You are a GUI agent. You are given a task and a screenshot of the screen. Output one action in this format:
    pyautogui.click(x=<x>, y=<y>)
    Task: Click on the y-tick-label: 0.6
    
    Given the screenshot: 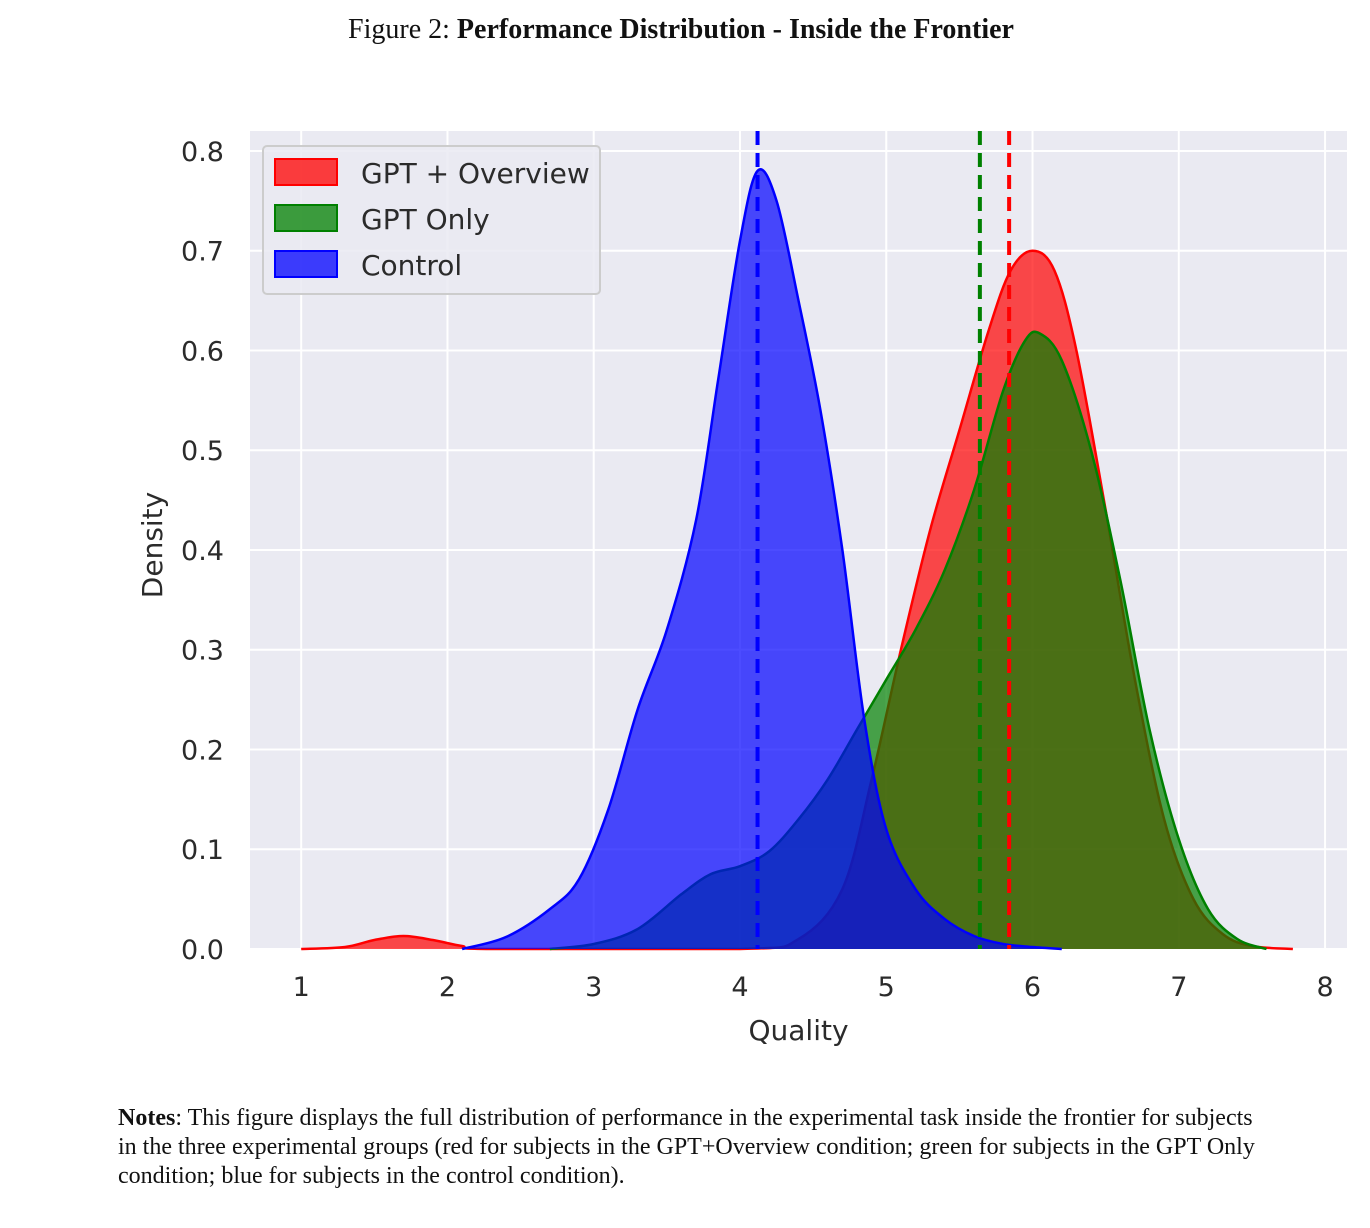 What is the action you would take?
    pyautogui.click(x=202, y=351)
    